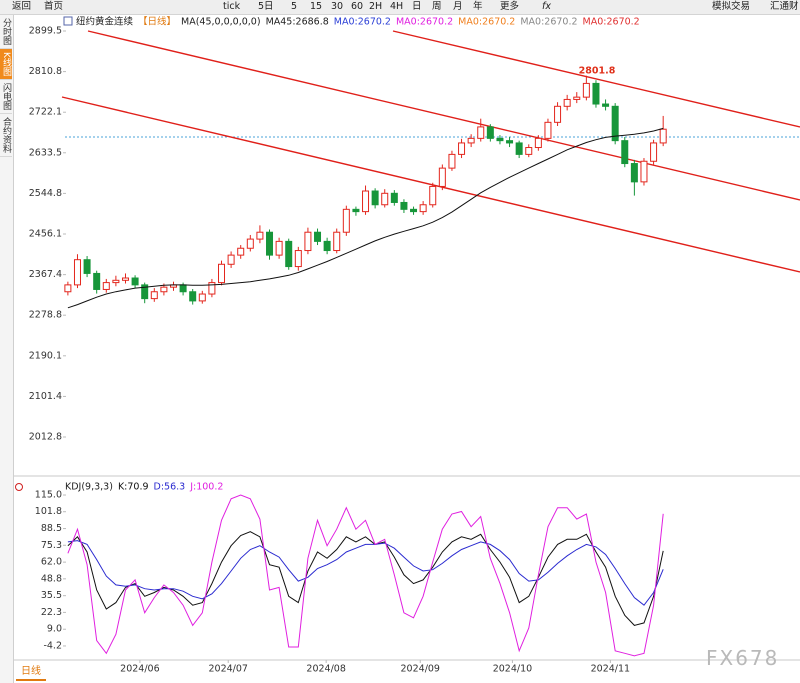  What do you see at coordinates (31, 672) in the screenshot?
I see `bottom-tab: 日线` at bounding box center [31, 672].